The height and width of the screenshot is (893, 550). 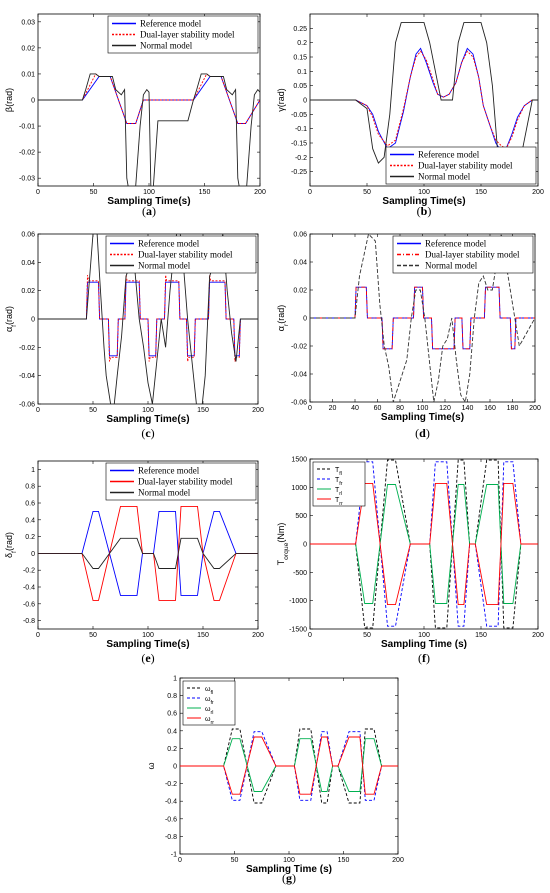 I want to click on x-tick-label: 40, so click(x=355, y=408).